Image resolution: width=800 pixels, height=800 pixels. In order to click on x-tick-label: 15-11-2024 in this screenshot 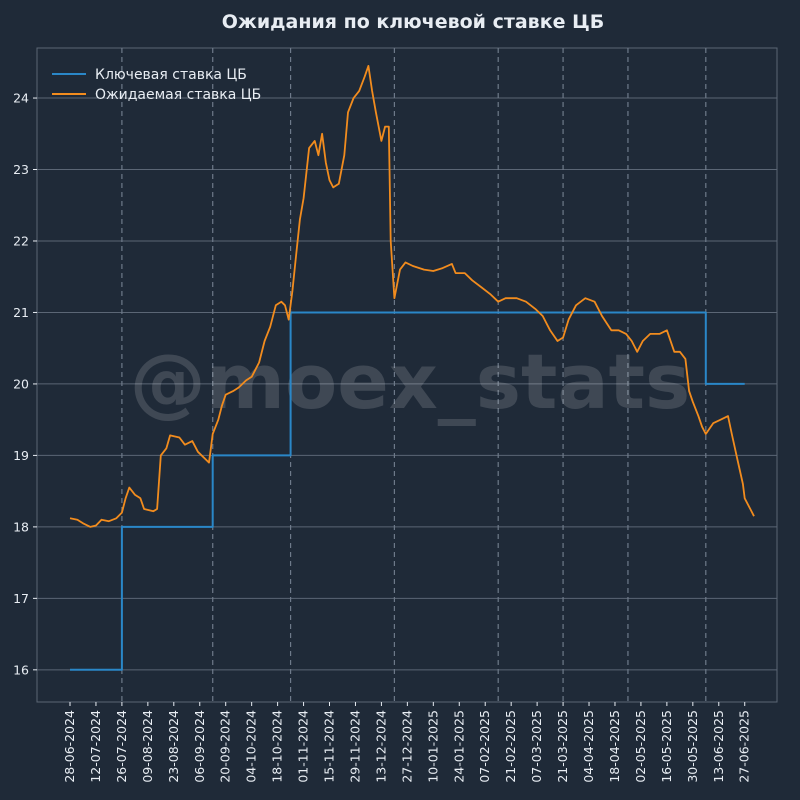, I will do `click(329, 746)`.